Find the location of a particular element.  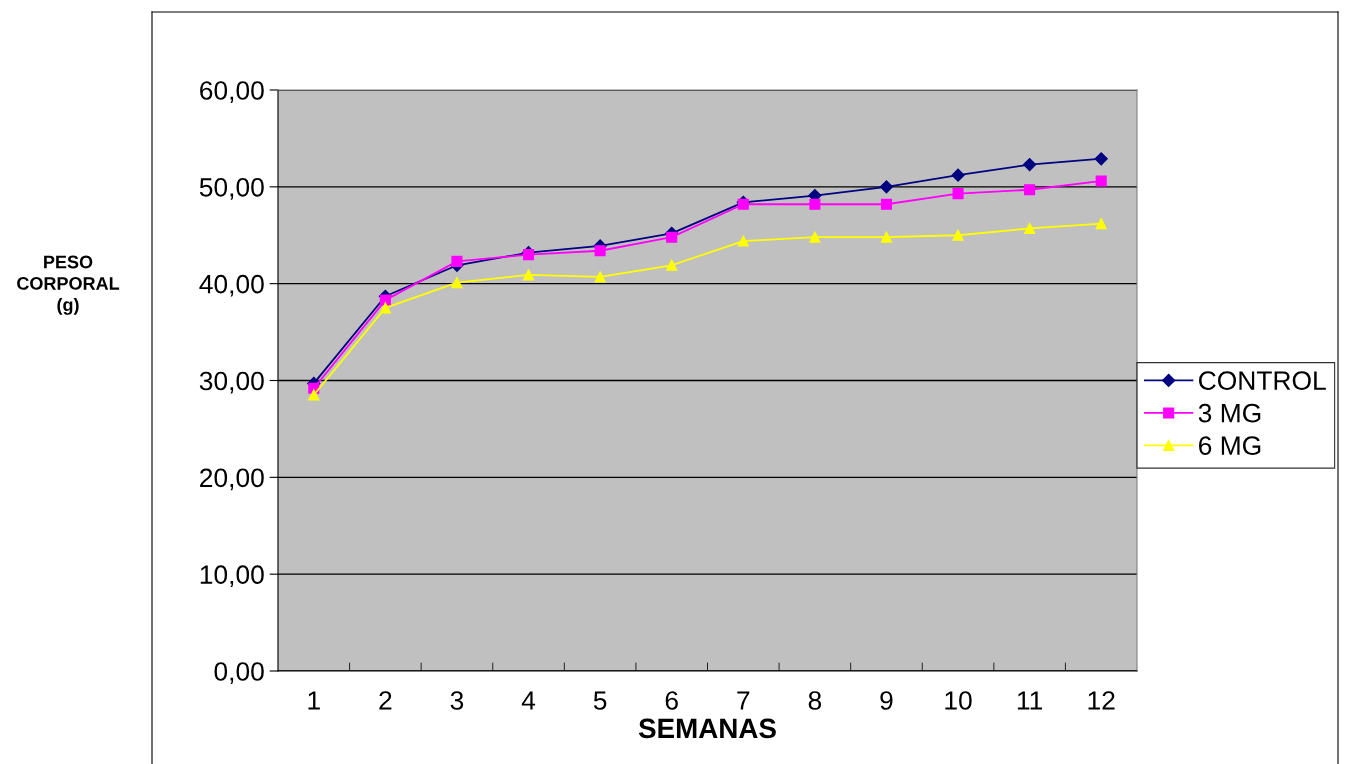

y-tick-label: 50,00 is located at coordinates (231, 188).